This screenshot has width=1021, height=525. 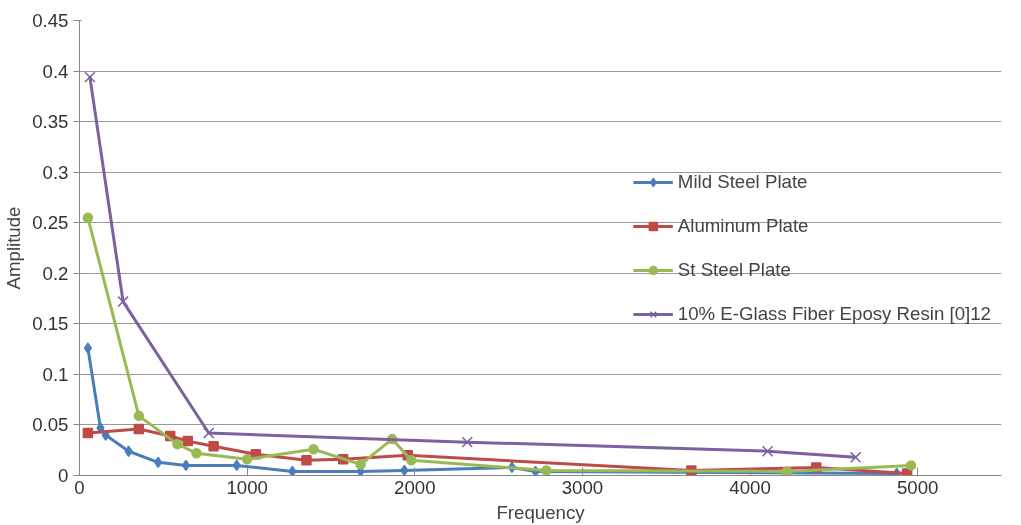 I want to click on y-tick-label: 0.4, so click(x=55, y=71).